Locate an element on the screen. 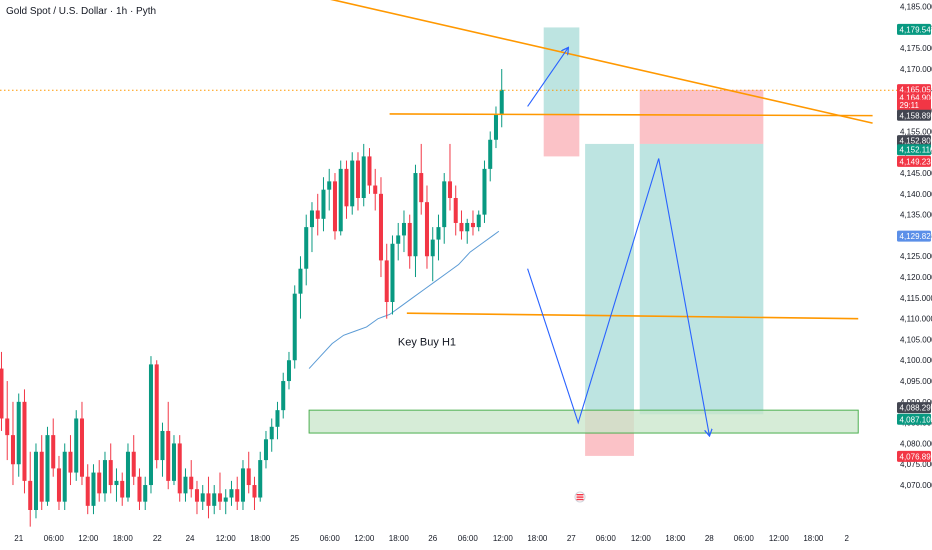 This screenshot has width=932, height=550. price-tag: 4,087.108 is located at coordinates (914, 419).